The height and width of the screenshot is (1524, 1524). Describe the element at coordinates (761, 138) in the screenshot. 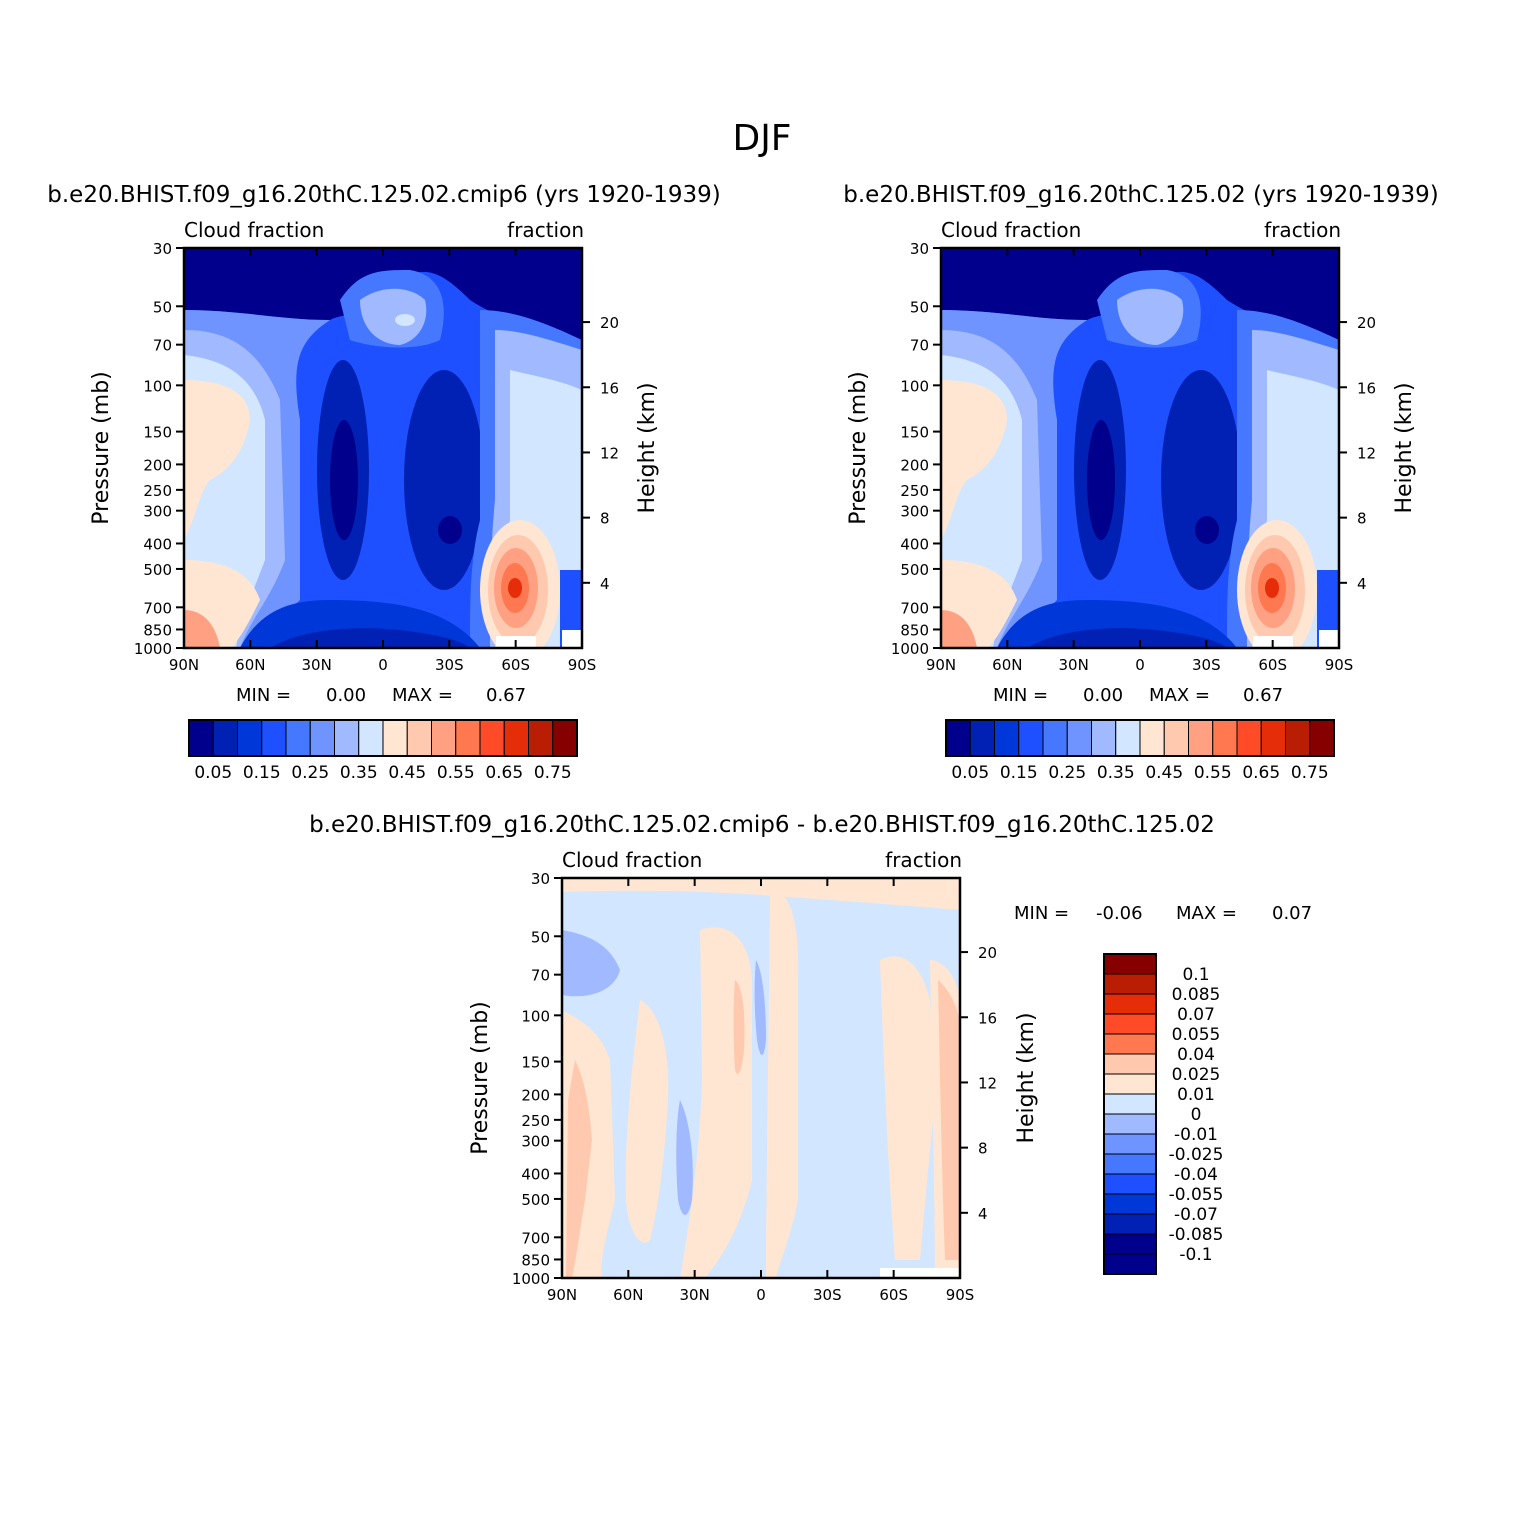

I see `figure-title: DJF` at that location.